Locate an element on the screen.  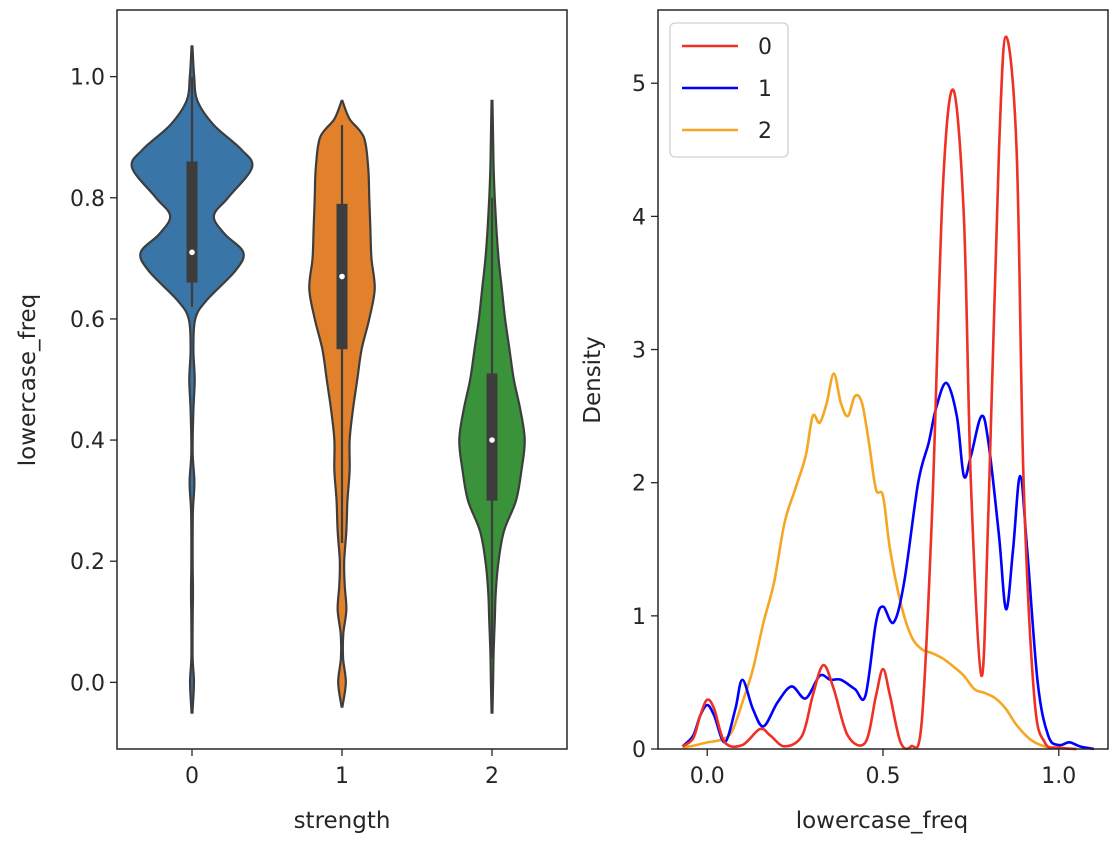
violin-ytick-label: 0.2 is located at coordinates (87, 562).